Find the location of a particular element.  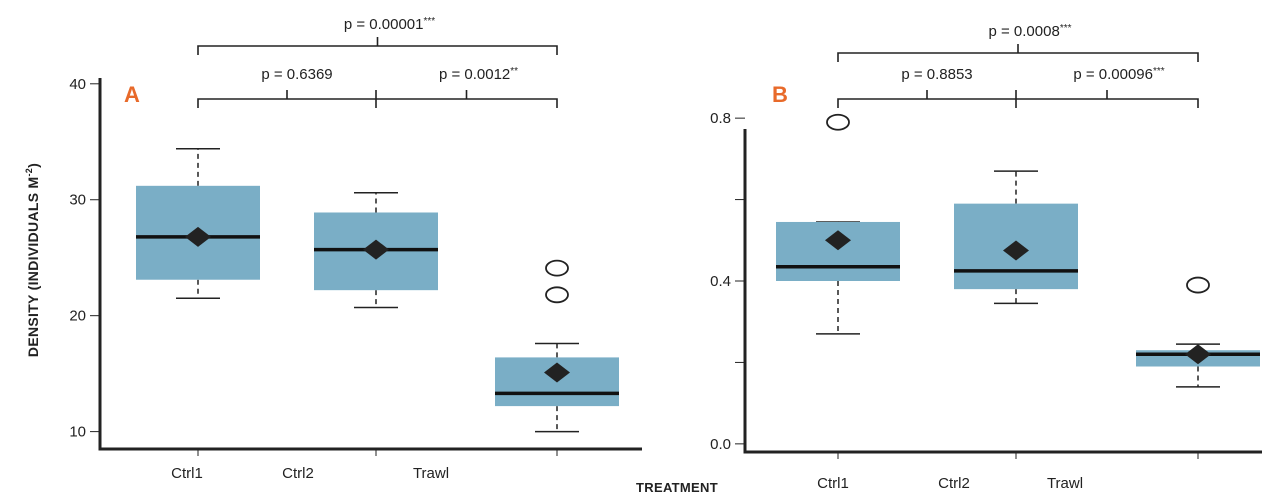

p-value-label: p = 0.00001*** is located at coordinates (389, 24).